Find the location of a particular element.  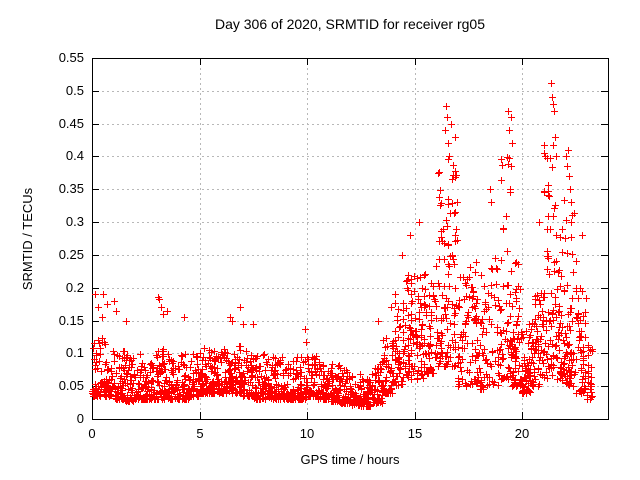

y-tick-label: 0.3 is located at coordinates (74, 221).